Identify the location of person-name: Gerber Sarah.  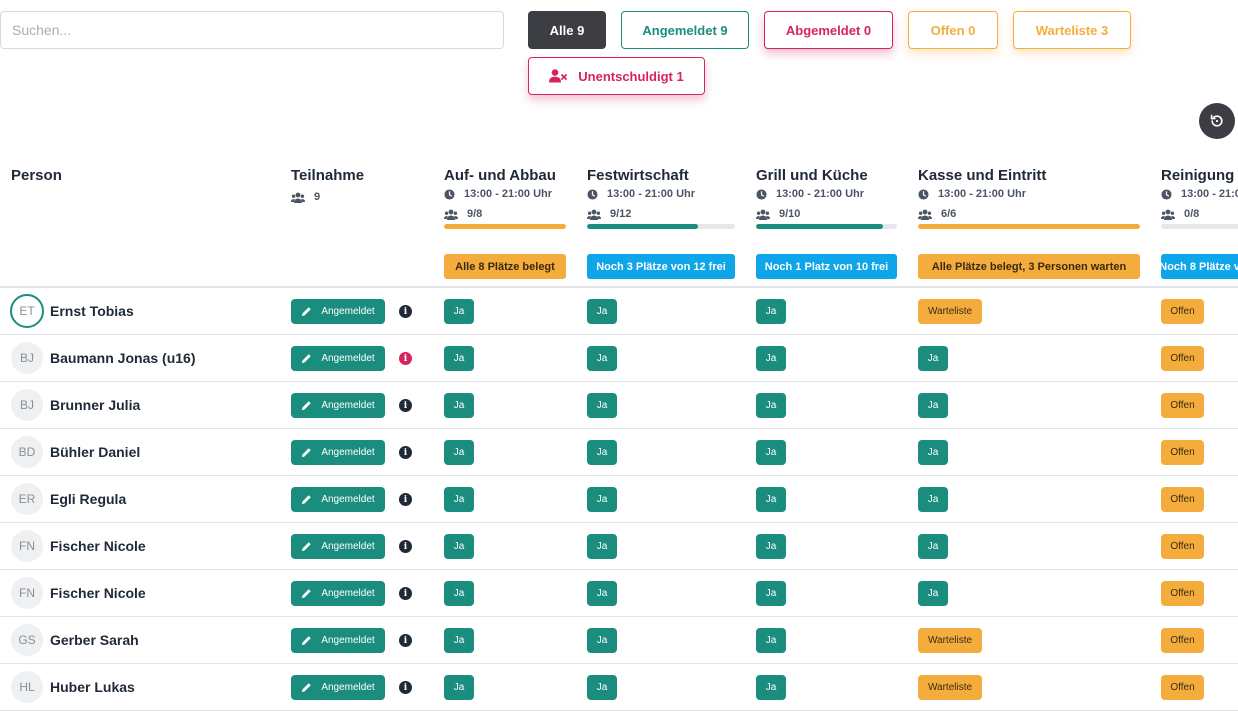
(94, 640).